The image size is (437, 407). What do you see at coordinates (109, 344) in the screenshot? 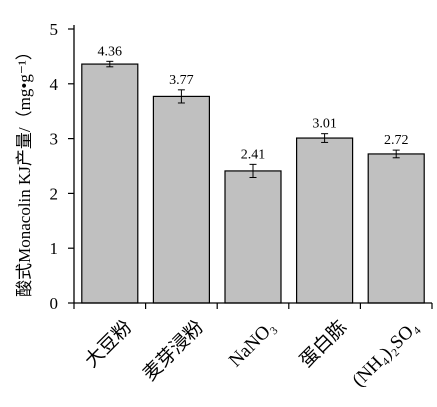
I see `x-tick-label-1: 大豆粉` at bounding box center [109, 344].